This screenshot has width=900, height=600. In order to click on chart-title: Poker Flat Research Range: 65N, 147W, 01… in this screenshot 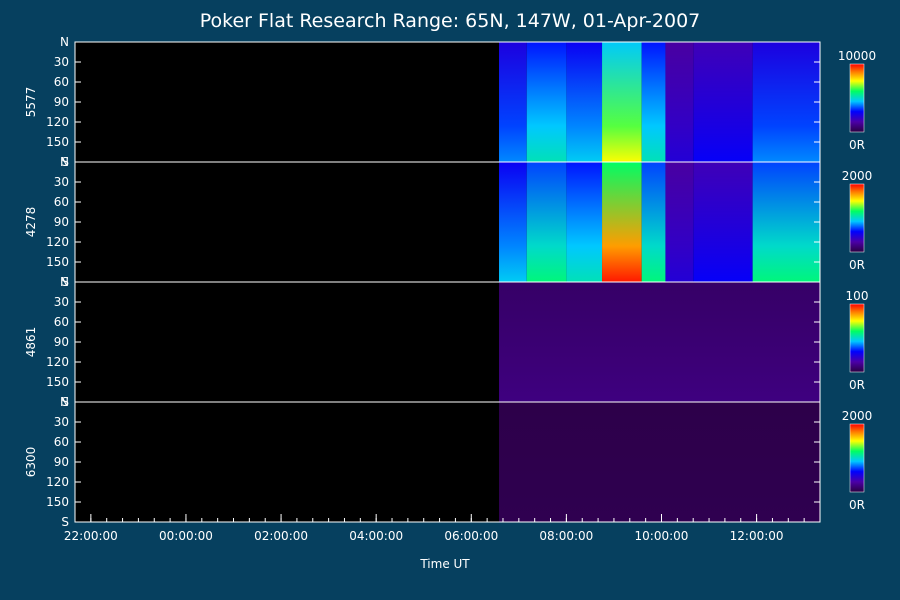, I will do `click(450, 21)`.